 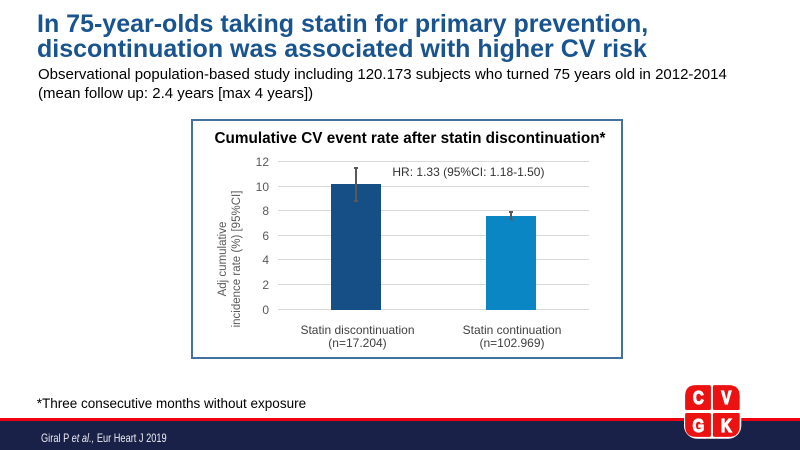 I want to click on svg-text: G, so click(x=699, y=425).